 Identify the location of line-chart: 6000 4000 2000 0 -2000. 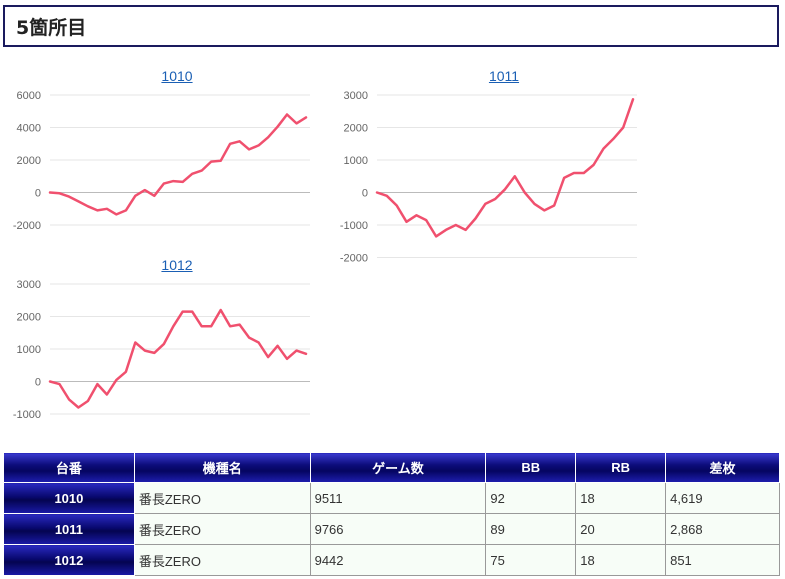
(161, 161).